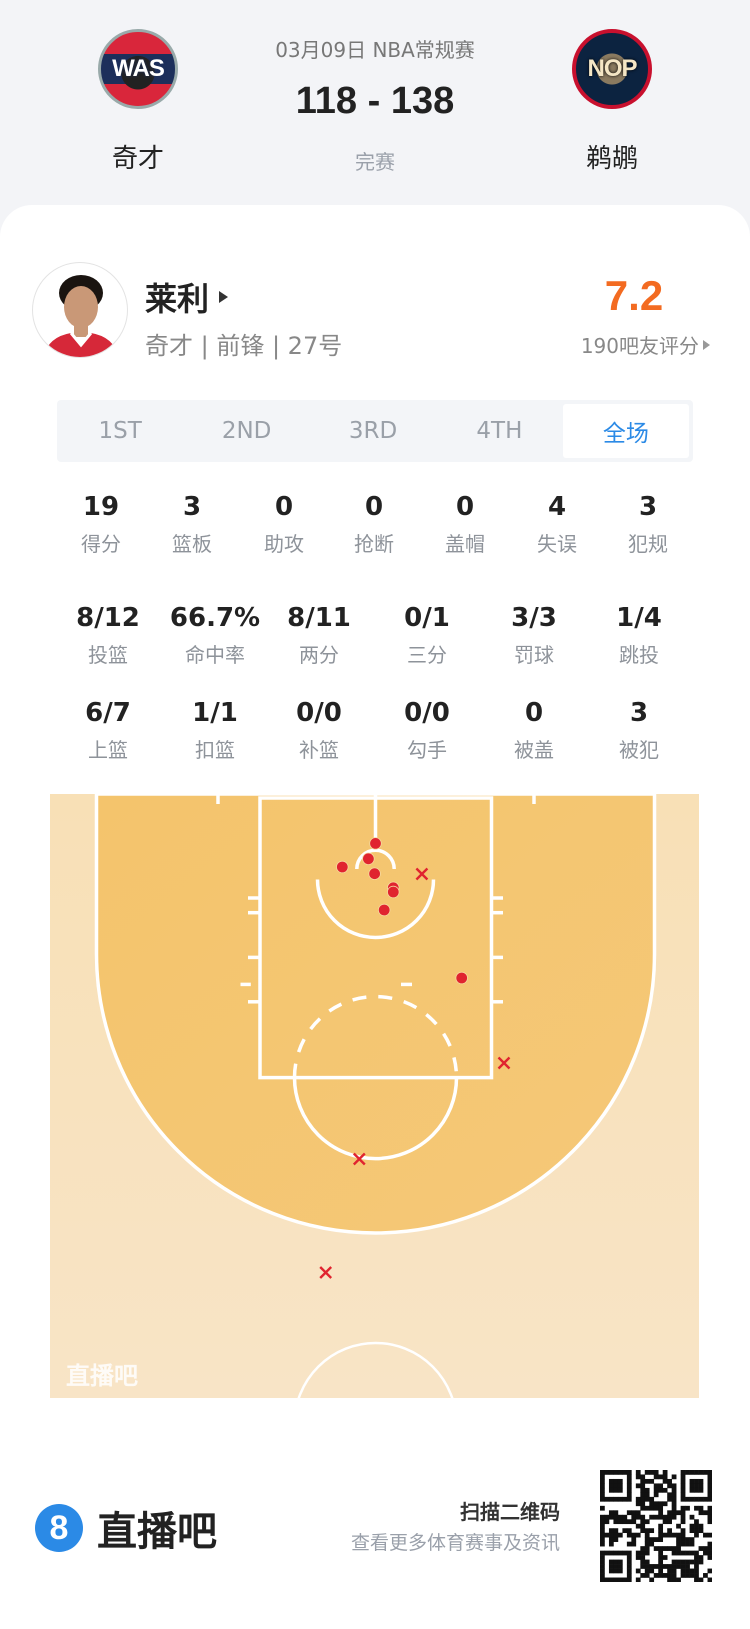  What do you see at coordinates (244, 346) in the screenshot?
I see `player-meta: 奇才 | 前锋 | 27号` at bounding box center [244, 346].